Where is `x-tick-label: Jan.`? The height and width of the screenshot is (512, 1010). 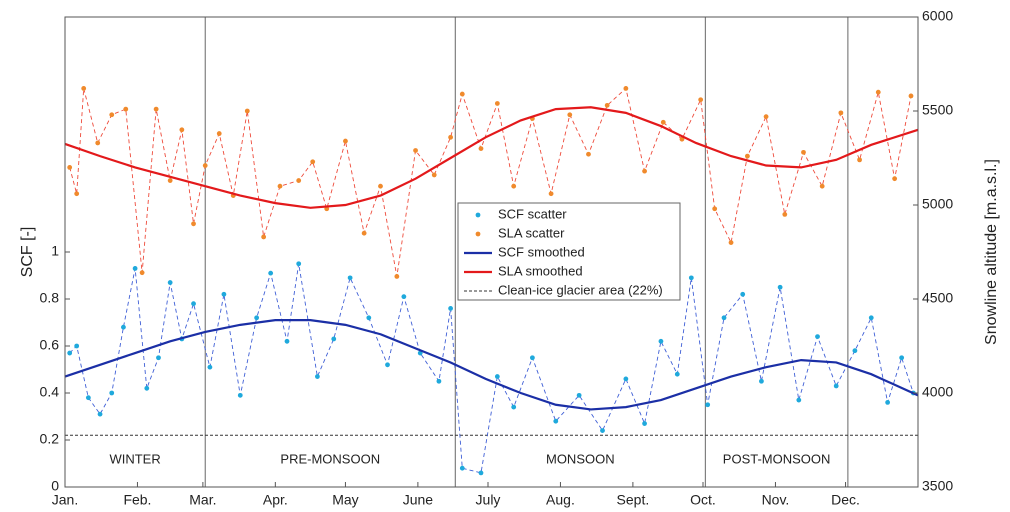
x-tick-label: Jan. is located at coordinates (65, 500).